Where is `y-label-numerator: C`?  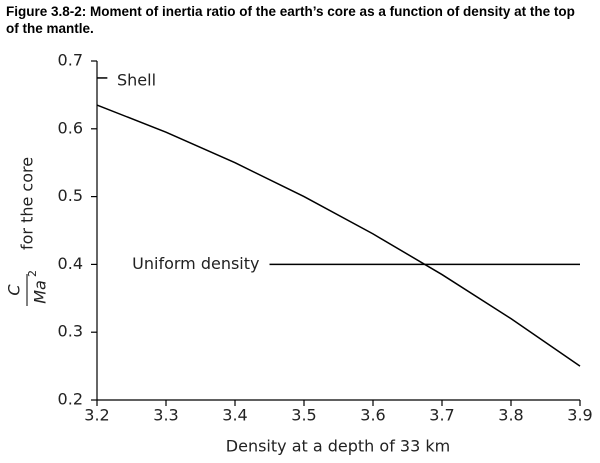 y-label-numerator: C is located at coordinates (14, 290).